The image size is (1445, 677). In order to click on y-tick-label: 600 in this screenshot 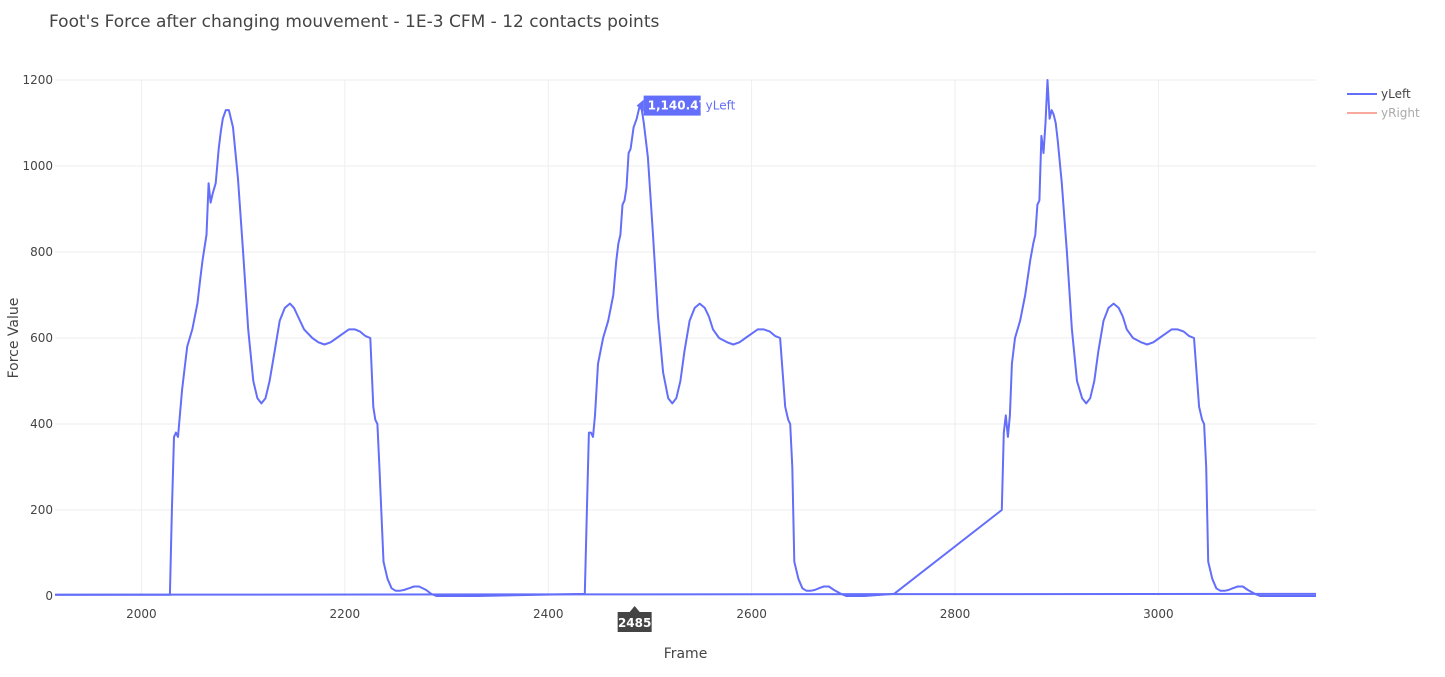, I will do `click(41, 338)`.